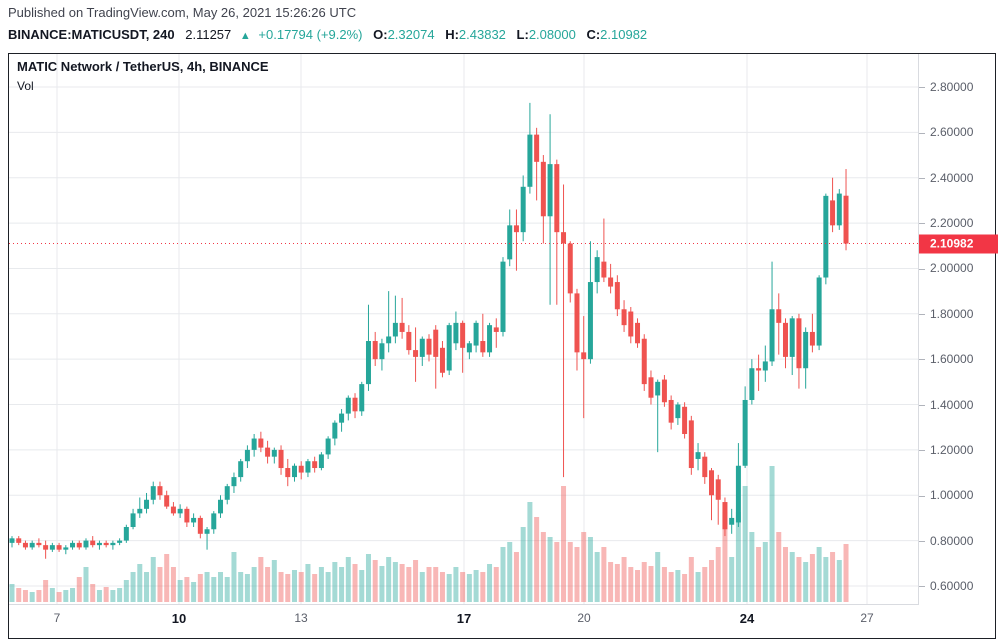 The width and height of the screenshot is (998, 644). Describe the element at coordinates (957, 87) in the screenshot. I see `price-axis-label: 2.80000` at that location.